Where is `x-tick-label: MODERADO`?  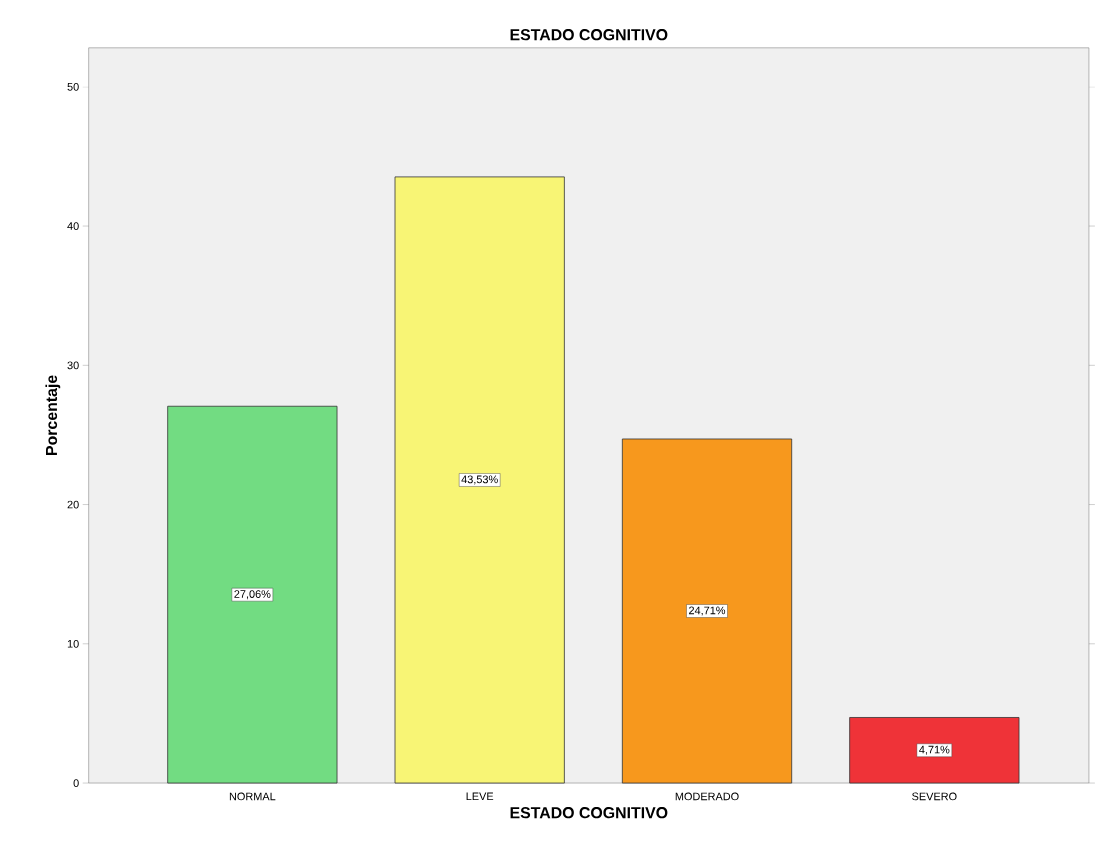
x-tick-label: MODERADO is located at coordinates (707, 796).